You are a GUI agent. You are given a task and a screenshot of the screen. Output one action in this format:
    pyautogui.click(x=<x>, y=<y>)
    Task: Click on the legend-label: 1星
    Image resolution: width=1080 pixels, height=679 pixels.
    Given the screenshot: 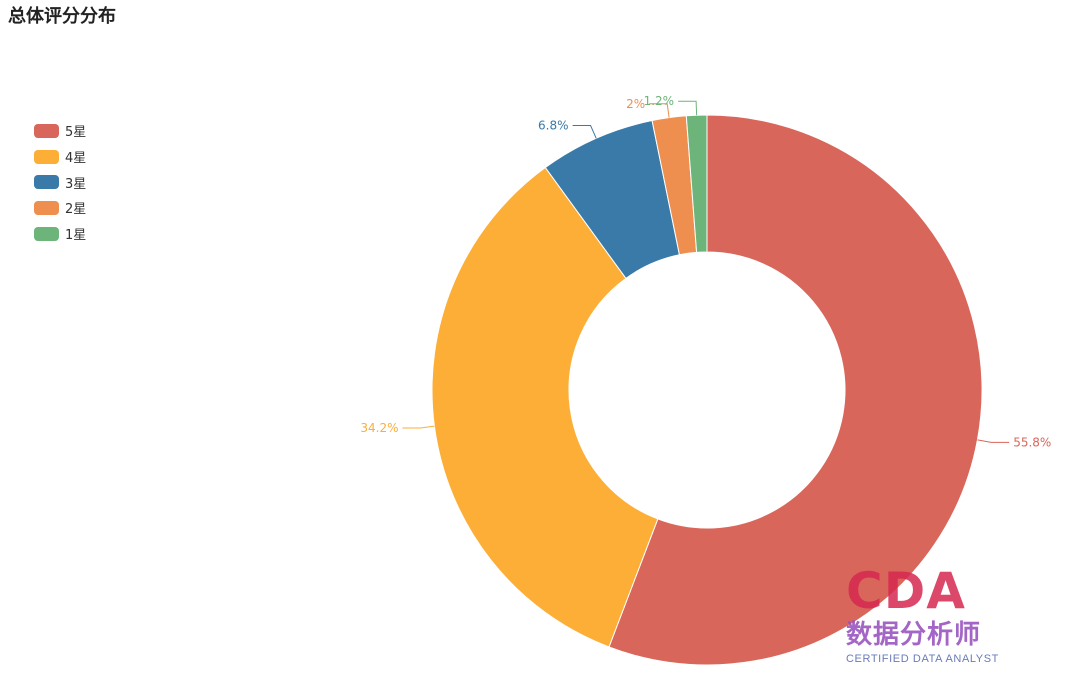 What is the action you would take?
    pyautogui.click(x=76, y=236)
    